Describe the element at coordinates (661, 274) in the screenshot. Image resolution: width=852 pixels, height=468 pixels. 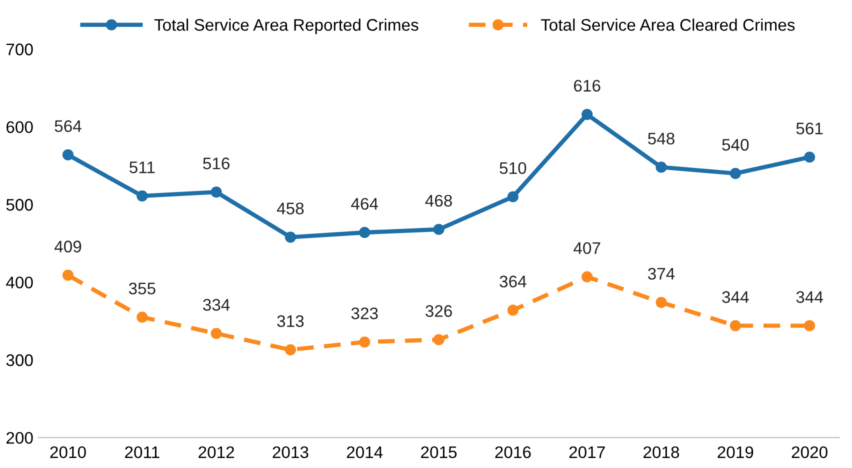
I see `data-label: 374` at that location.